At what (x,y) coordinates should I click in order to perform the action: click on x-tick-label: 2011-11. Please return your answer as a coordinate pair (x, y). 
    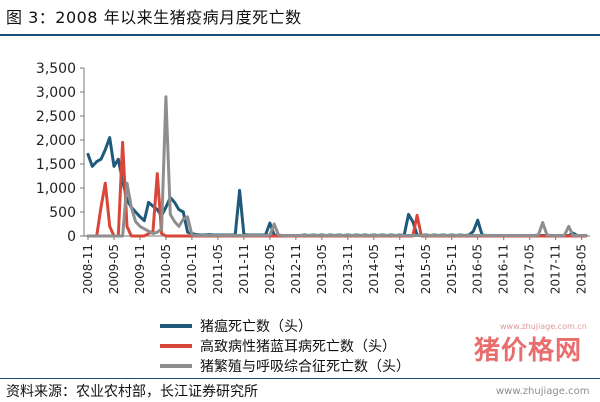
    Looking at the image, I should click on (244, 269).